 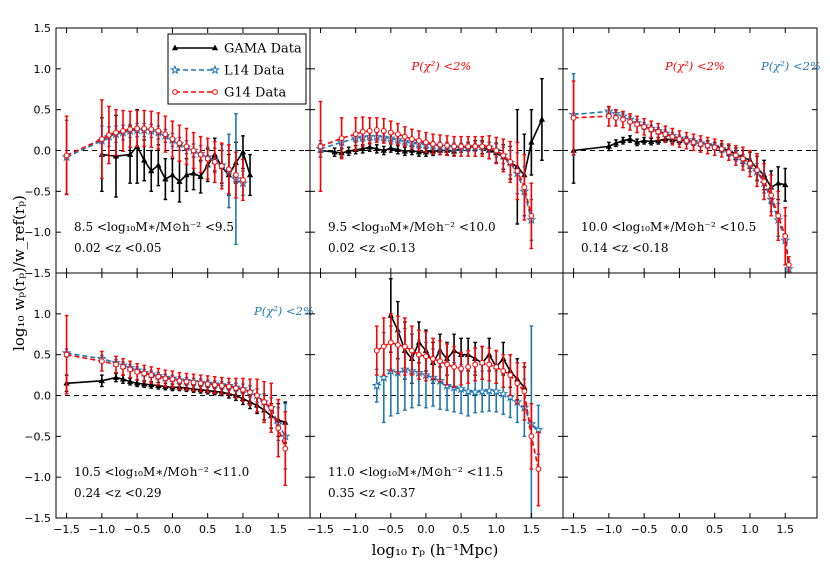 What do you see at coordinates (609, 529) in the screenshot?
I see `x-tick-label: −1.0` at bounding box center [609, 529].